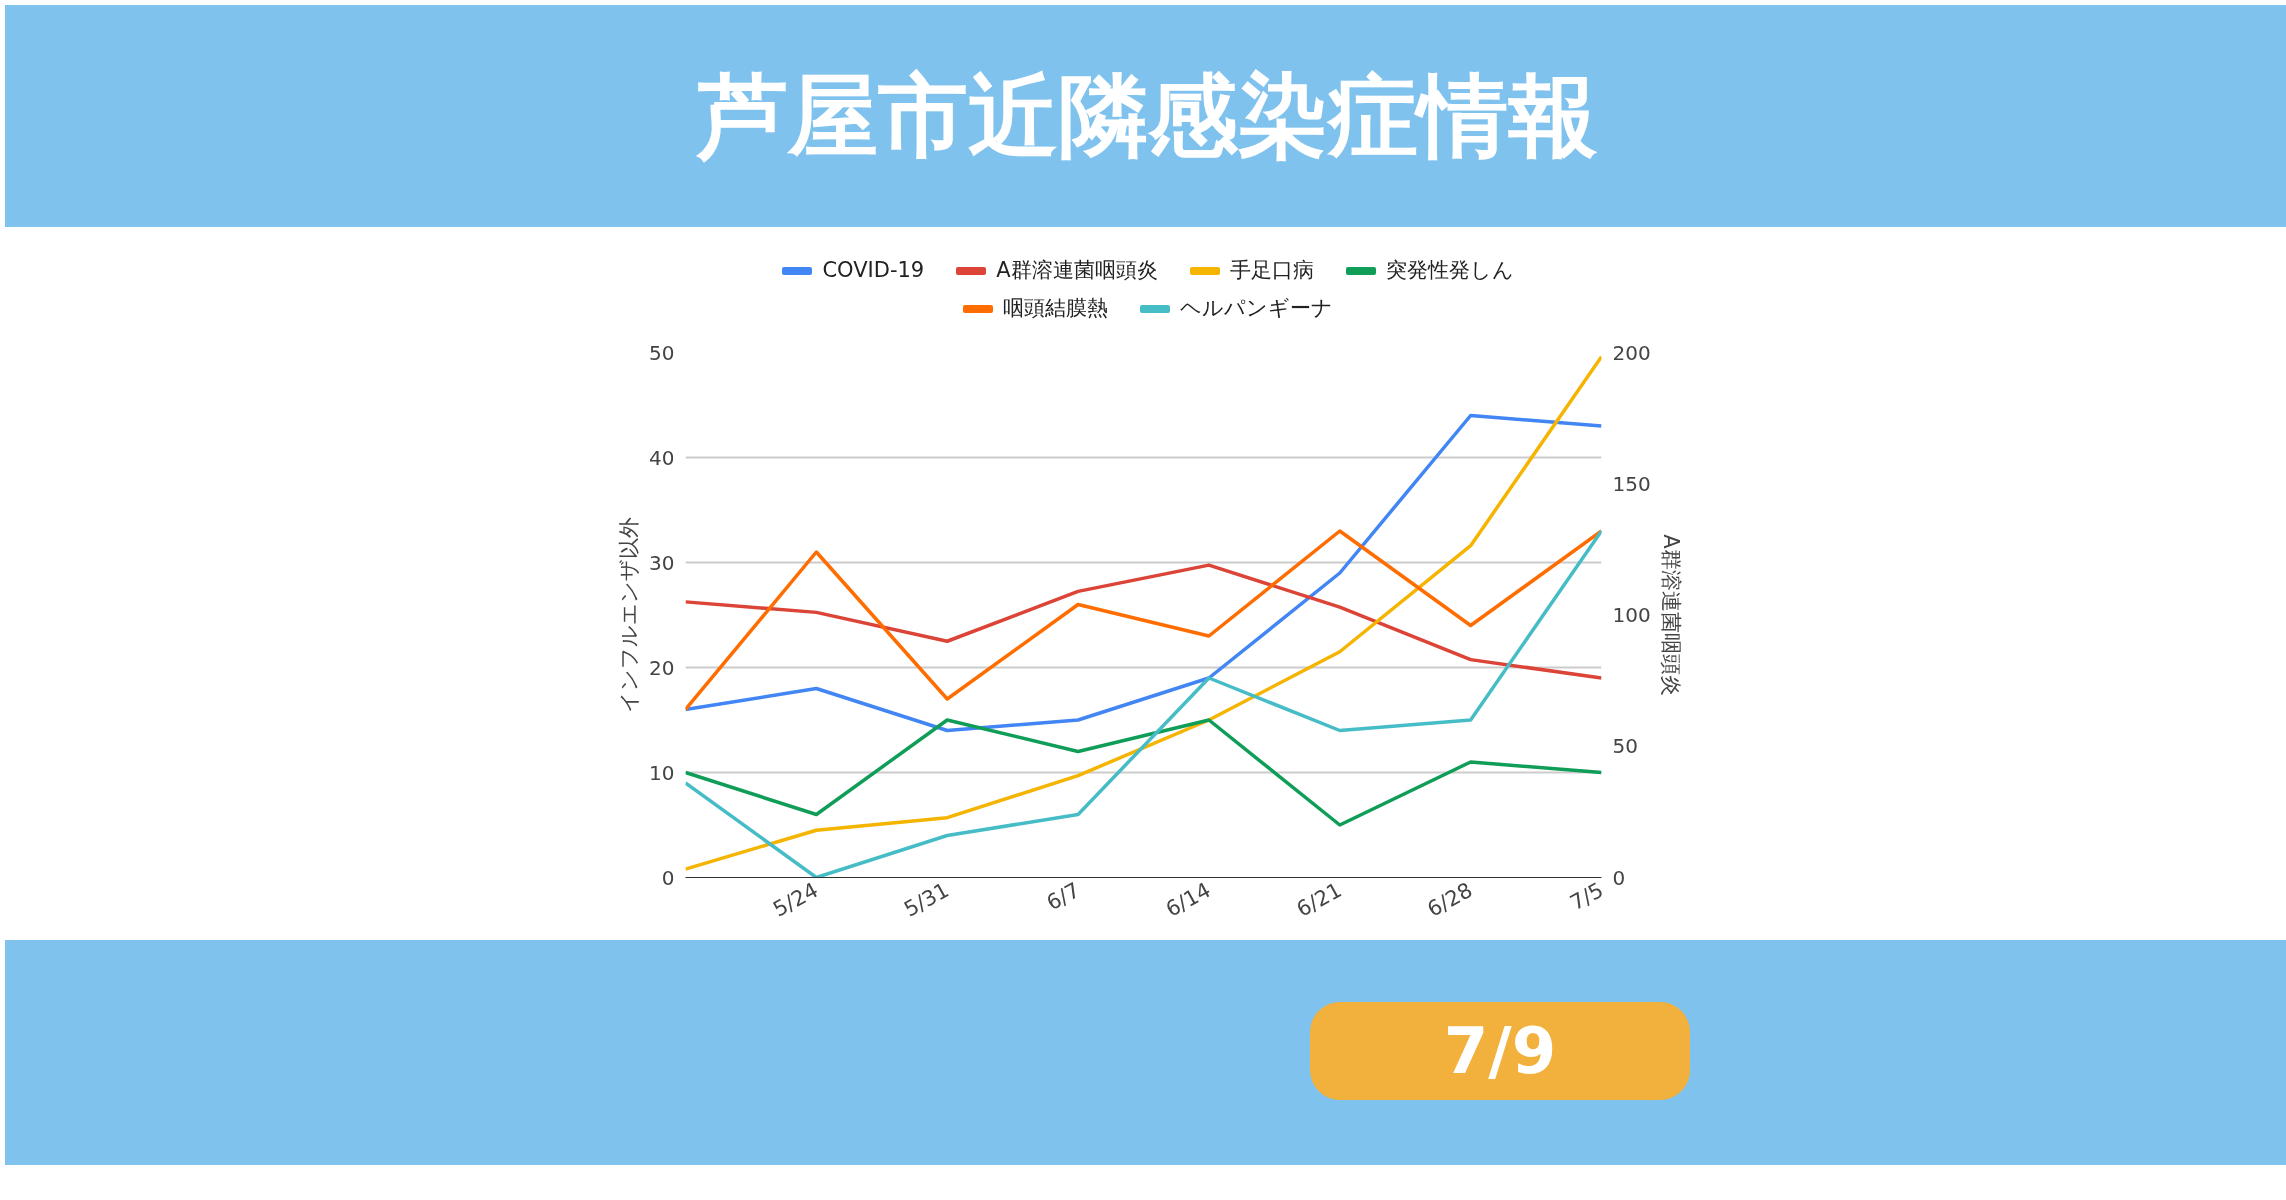 Image resolution: width=2286 pixels, height=1200 pixels. Describe the element at coordinates (1449, 270) in the screenshot. I see `legend-label: 突発性発しん` at that location.